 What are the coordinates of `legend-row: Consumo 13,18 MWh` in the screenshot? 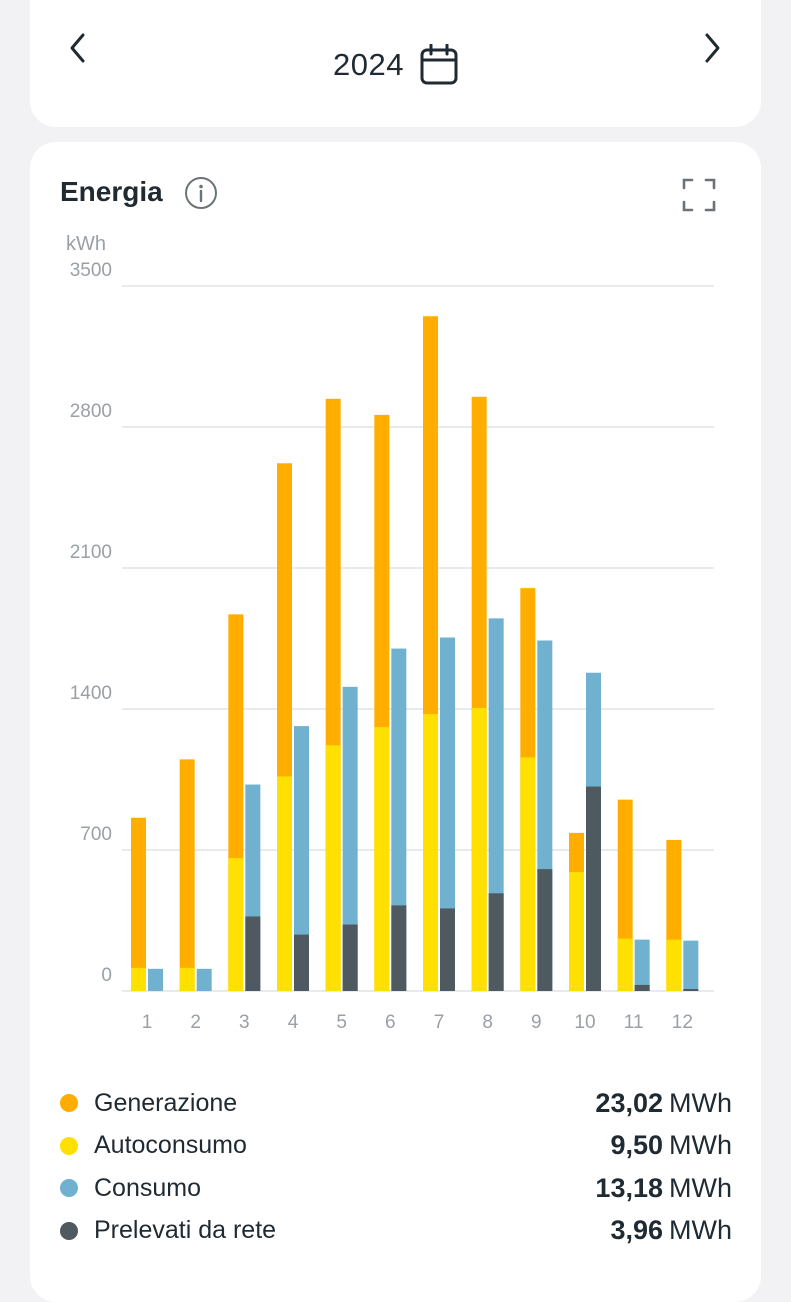 It's located at (395, 1188).